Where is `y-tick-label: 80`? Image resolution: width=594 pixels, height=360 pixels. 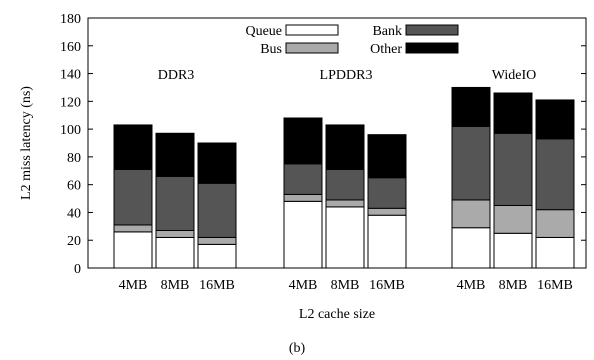 y-tick-label: 80 is located at coordinates (74, 158).